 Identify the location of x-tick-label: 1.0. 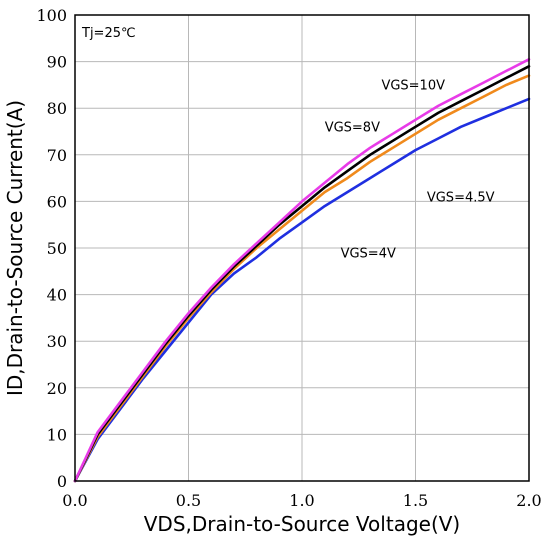
(301, 500).